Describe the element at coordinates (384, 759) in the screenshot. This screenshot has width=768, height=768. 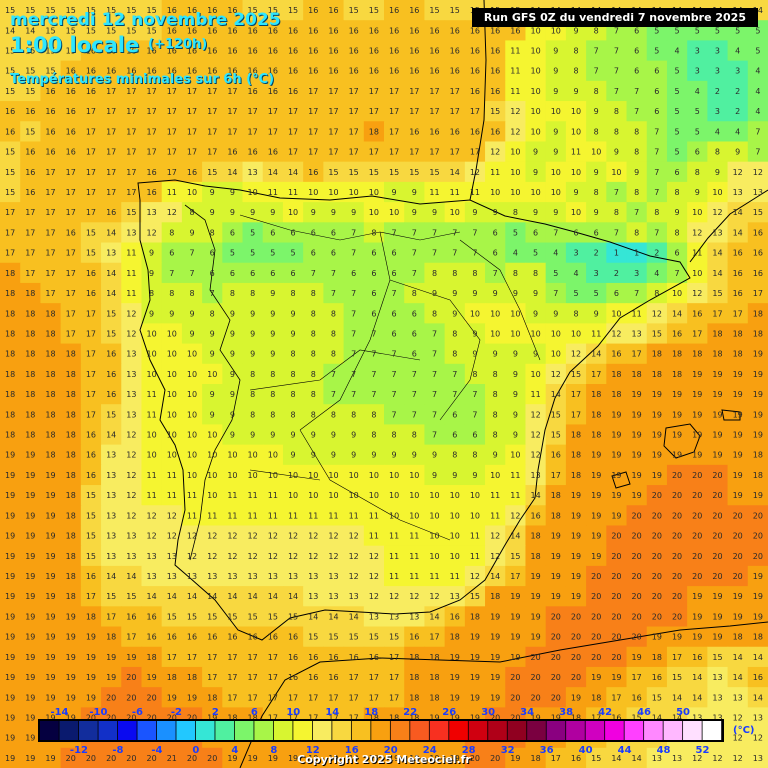
I see `copyright: Copyright 2025 Meteociel.fr` at that location.